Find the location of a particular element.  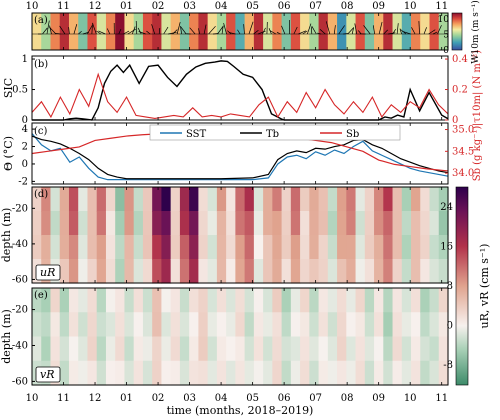

panel-label: (a) is located at coordinates (41, 20).